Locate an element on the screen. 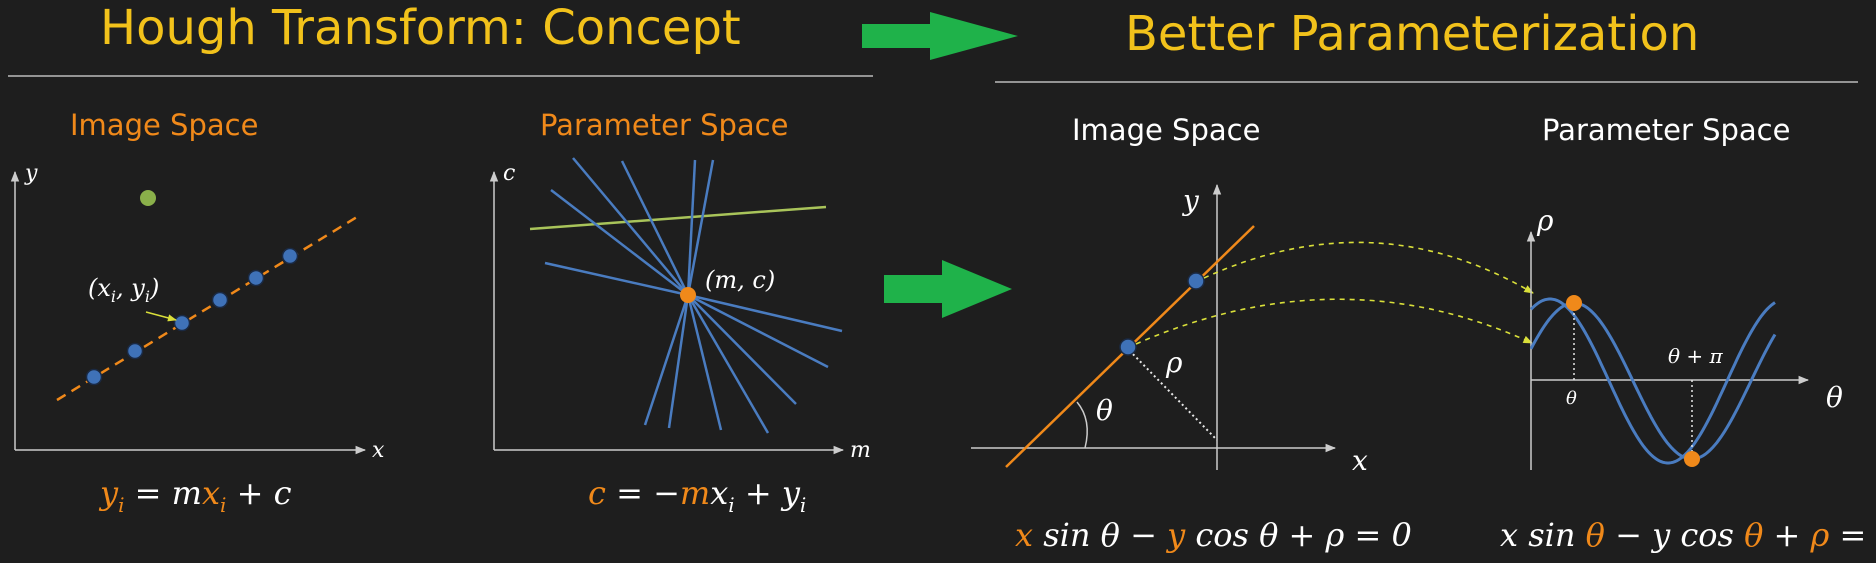  left-img-x-label: x is located at coordinates (378, 450).